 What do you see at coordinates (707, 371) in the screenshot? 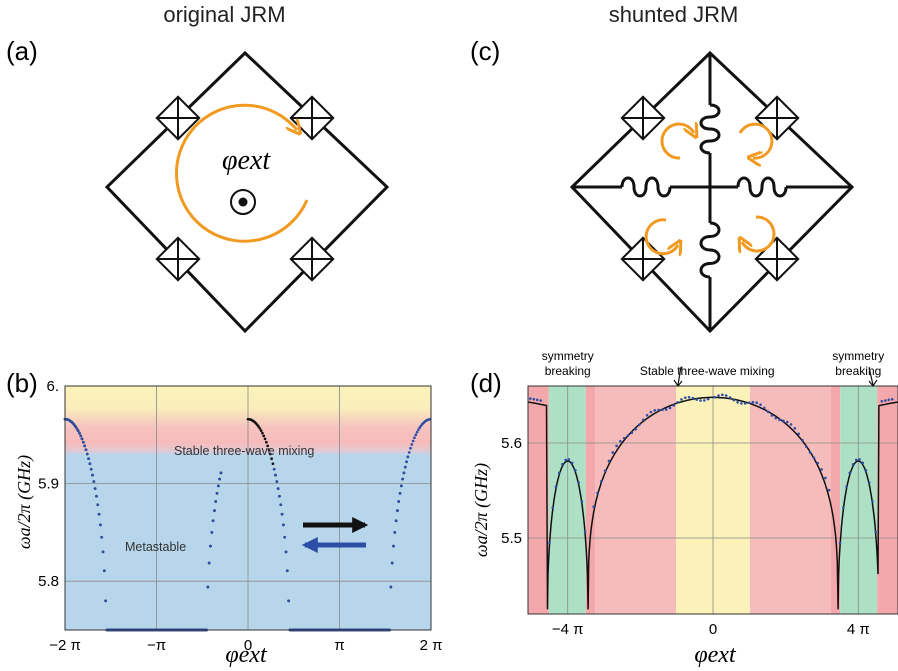
I see `annotation-label: Stable three-wave mixing` at bounding box center [707, 371].